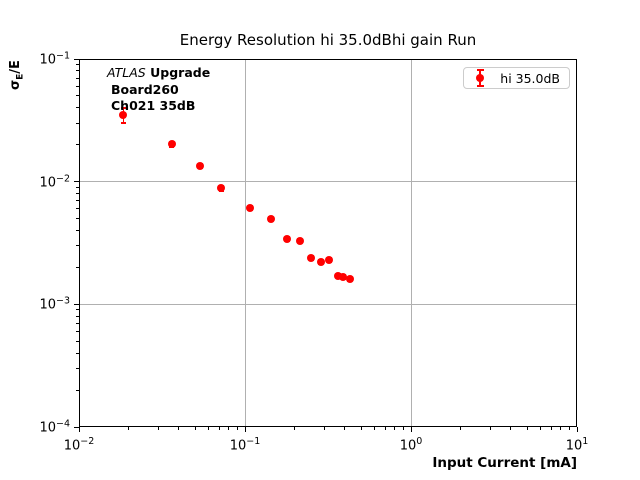 The image size is (640, 480). What do you see at coordinates (126, 72) in the screenshot?
I see `annotation-experiment: ATLAS` at bounding box center [126, 72].